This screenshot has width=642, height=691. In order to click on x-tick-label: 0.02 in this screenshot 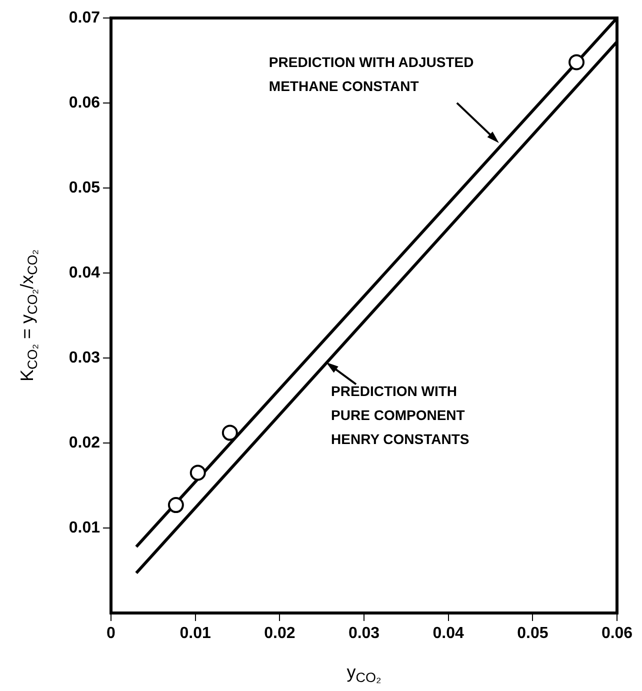, I will do `click(280, 633)`.